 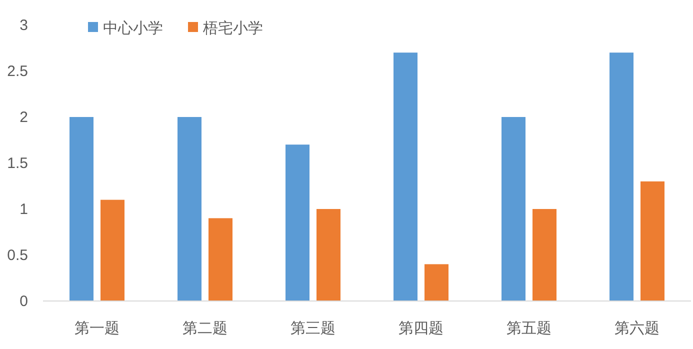 I want to click on y-tick-label: 3, so click(x=24, y=25).